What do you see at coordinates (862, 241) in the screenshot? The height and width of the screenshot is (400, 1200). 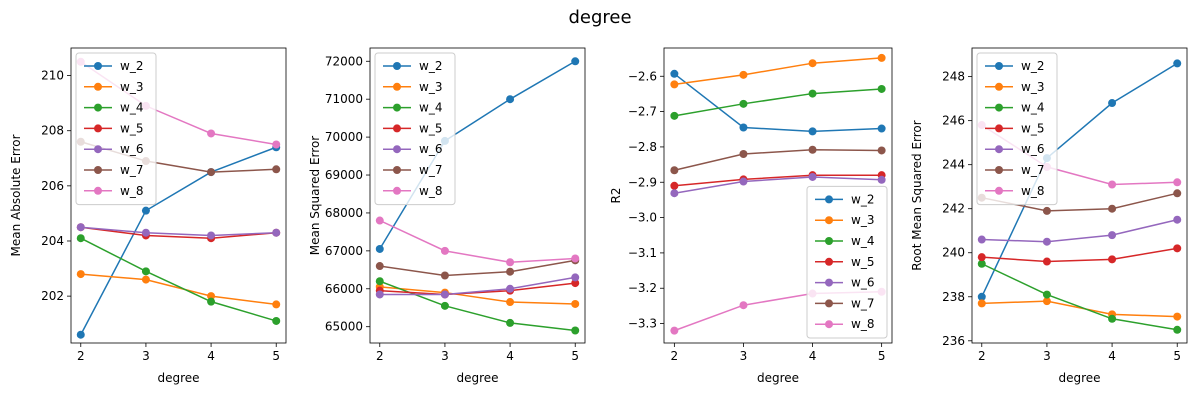 I see `chart-3-legend-label-w_4: w_4` at bounding box center [862, 241].